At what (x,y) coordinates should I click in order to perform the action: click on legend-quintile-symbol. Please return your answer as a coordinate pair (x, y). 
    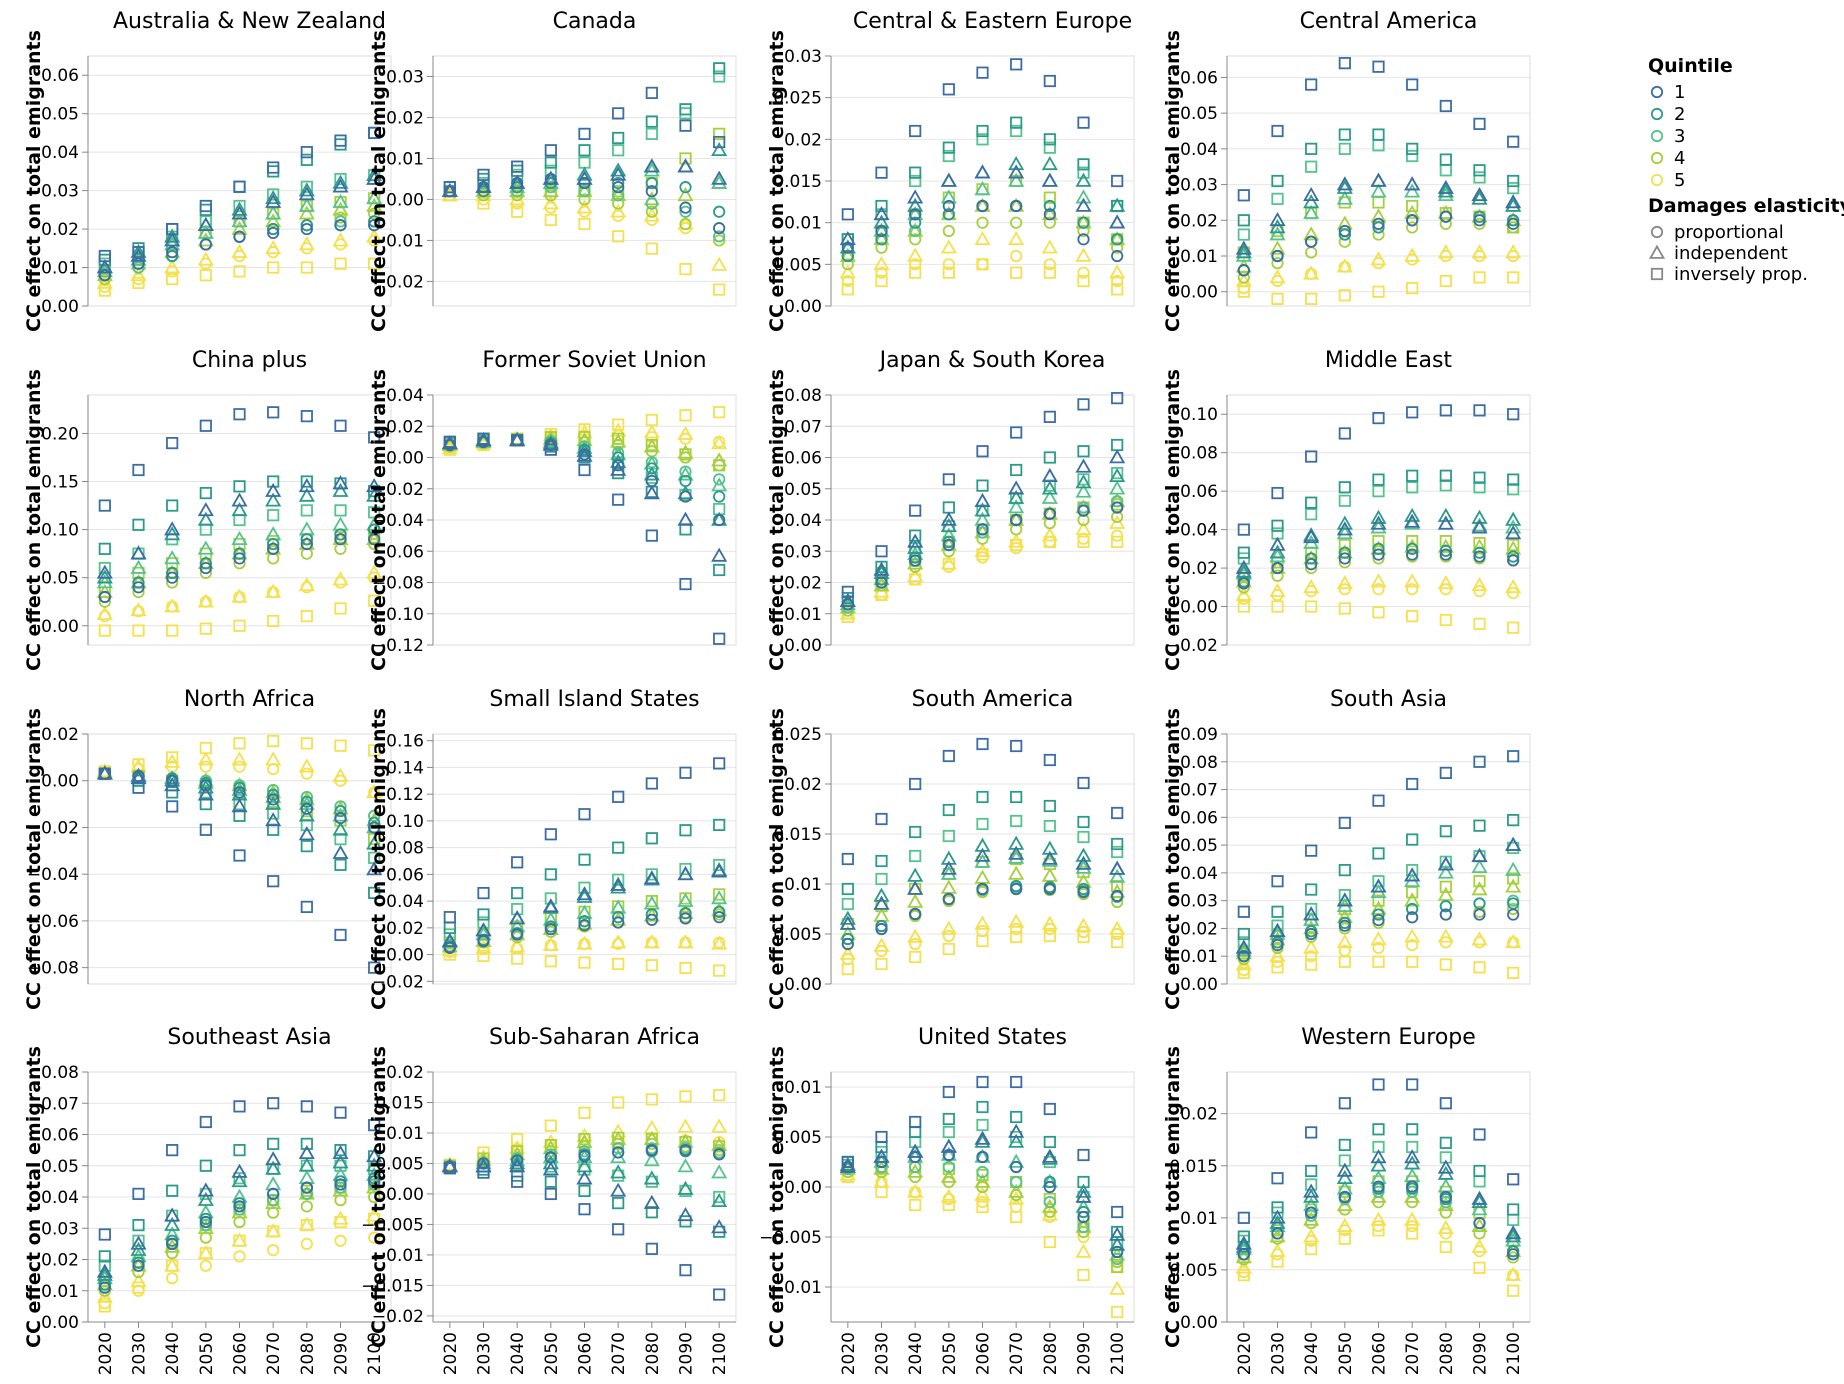
    Looking at the image, I should click on (1657, 136).